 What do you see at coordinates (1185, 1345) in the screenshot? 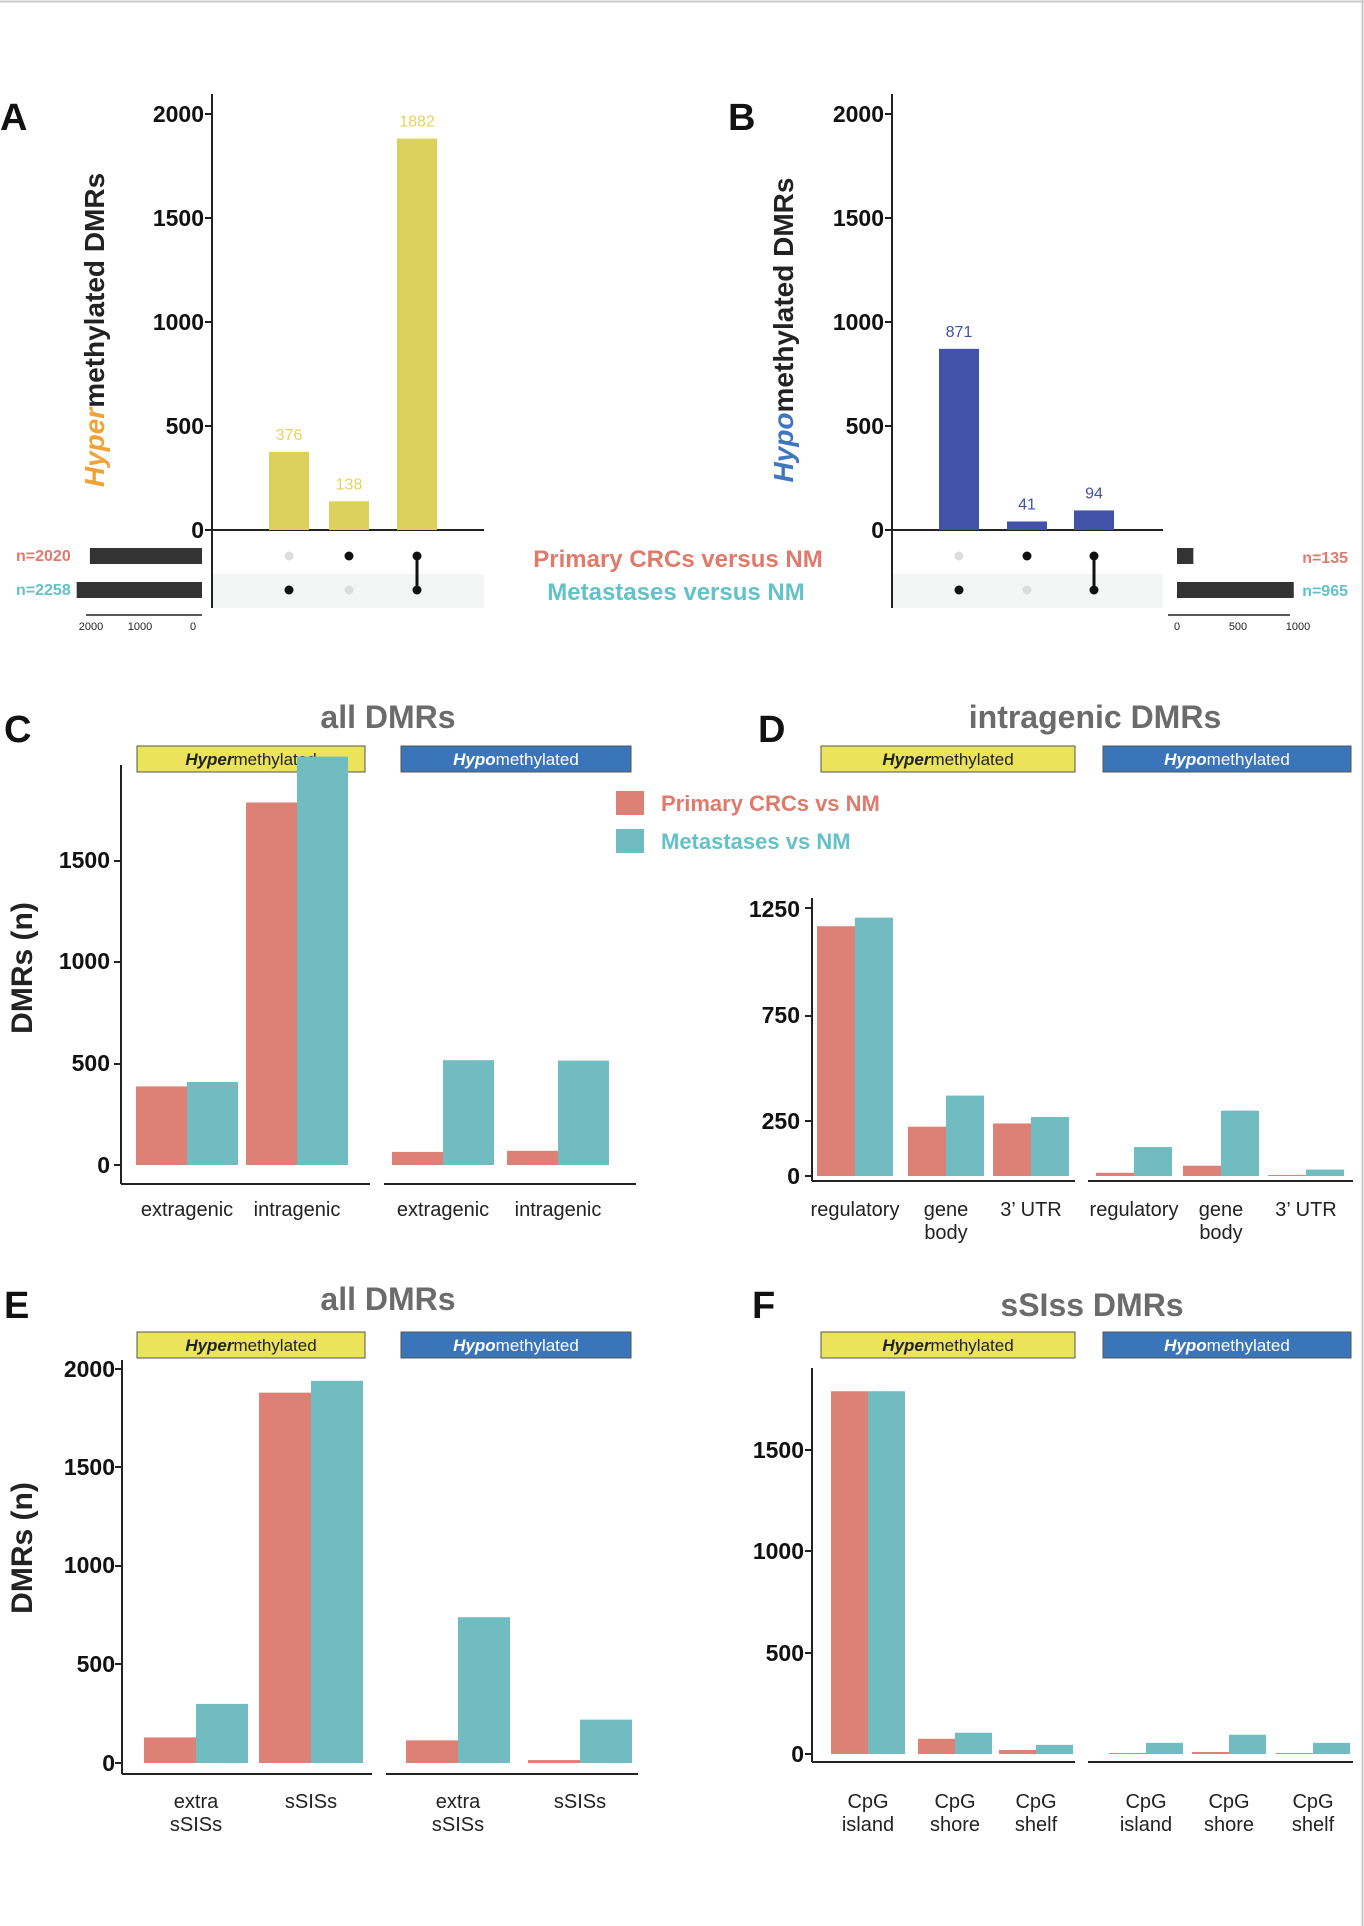
I see `strip-f-hypo-prefix: Hypo` at bounding box center [1185, 1345].